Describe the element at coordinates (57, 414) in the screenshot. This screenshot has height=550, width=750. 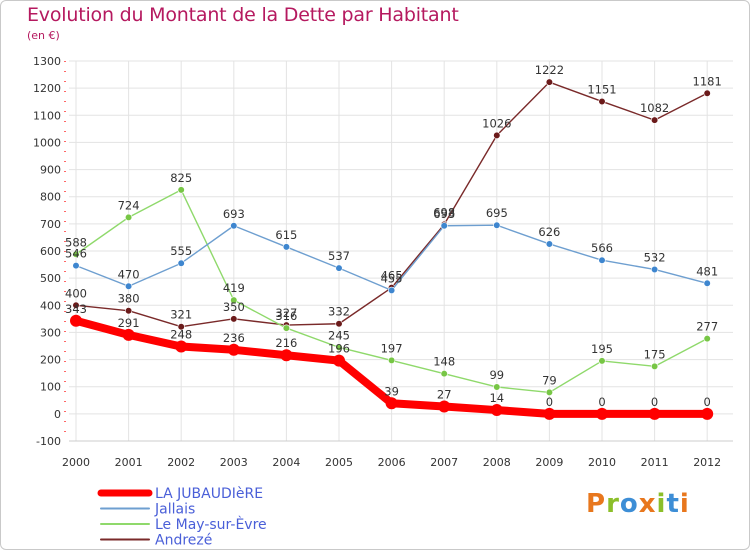
I see `y-tick-label: 0` at that location.